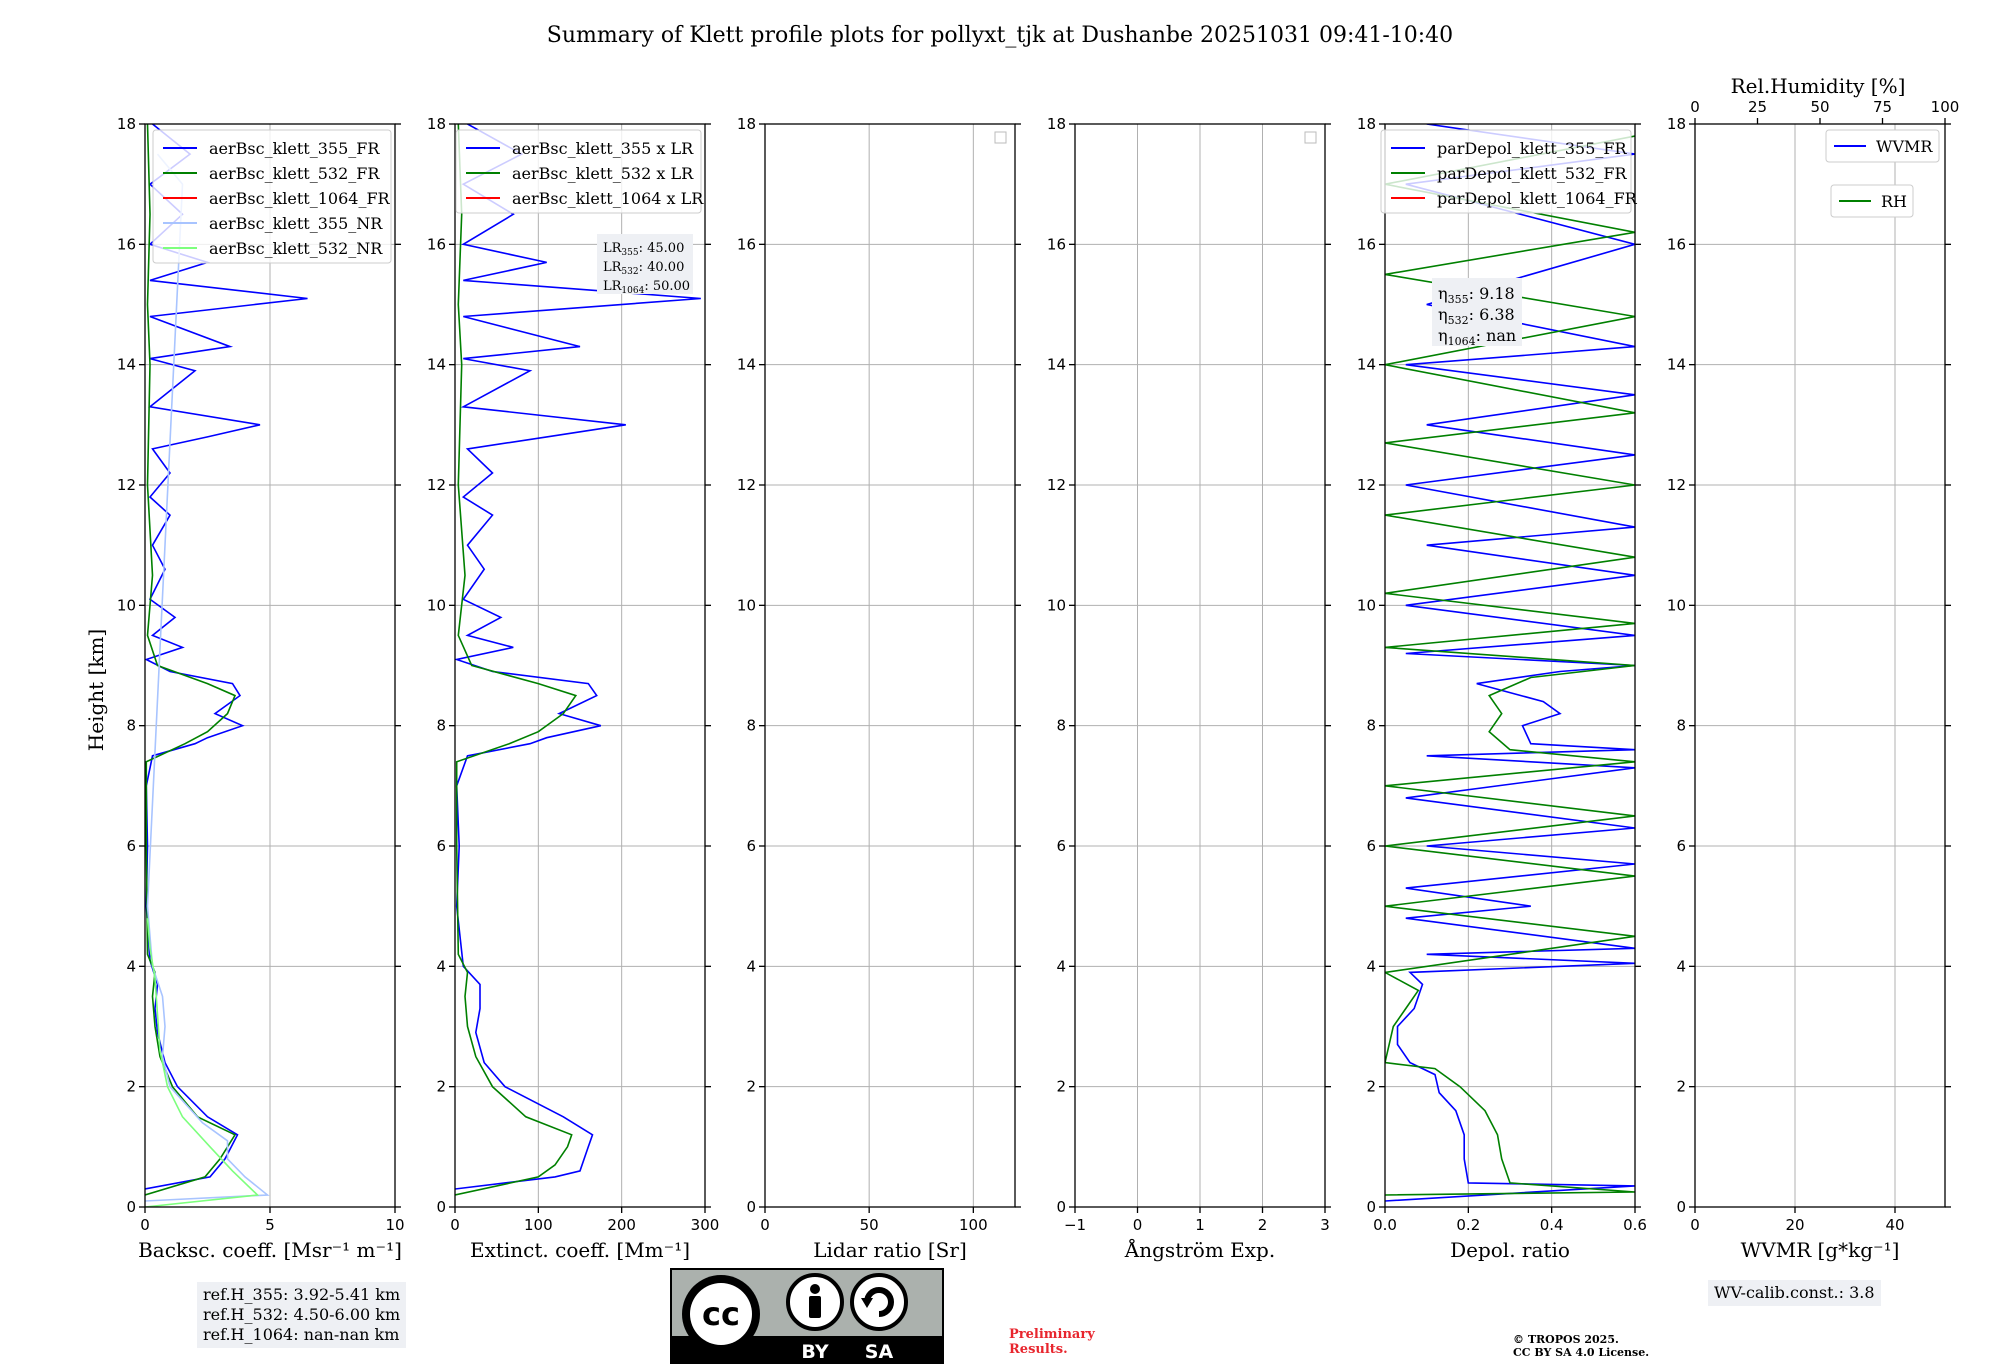 The height and width of the screenshot is (1364, 2000). I want to click on lidar-ratio-box, so click(645, 264).